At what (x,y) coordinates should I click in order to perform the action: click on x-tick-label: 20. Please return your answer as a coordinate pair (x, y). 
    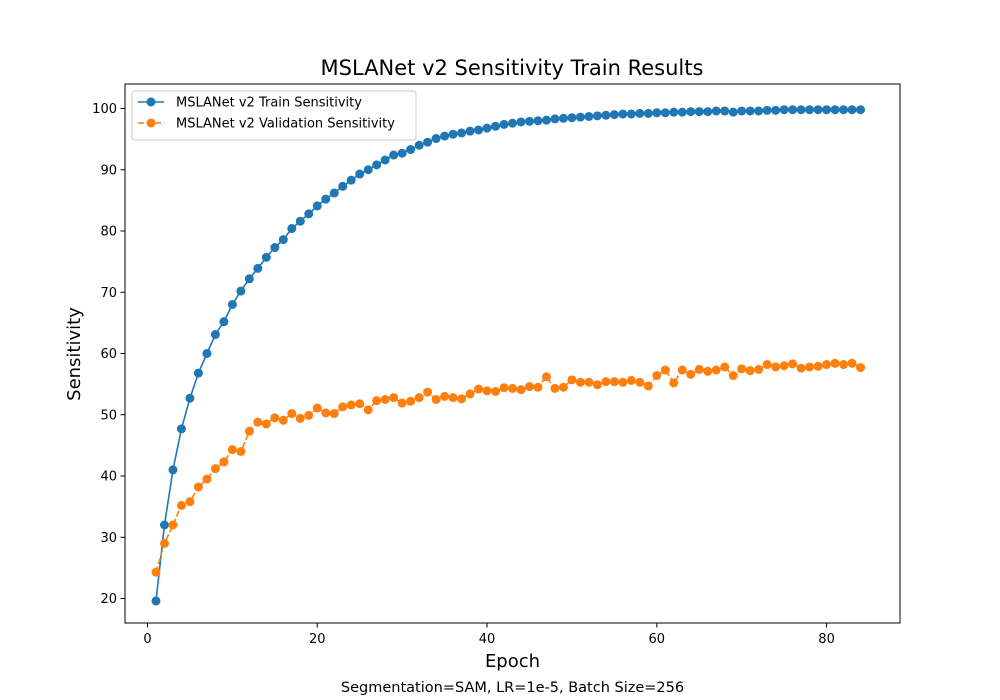
    Looking at the image, I should click on (317, 639).